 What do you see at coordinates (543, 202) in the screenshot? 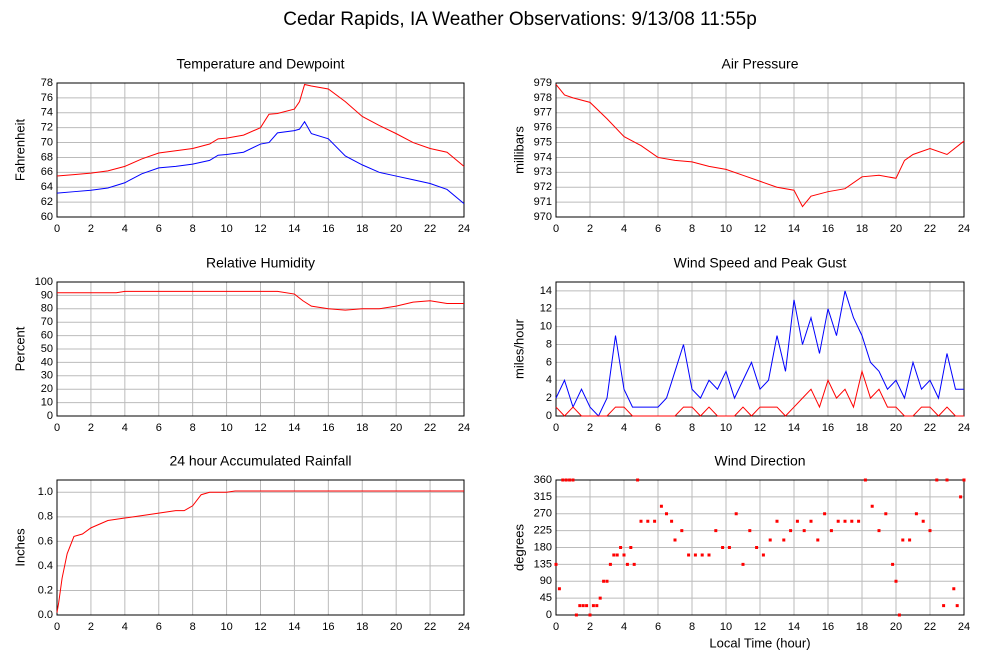
I see `y-tick-label: 971` at bounding box center [543, 202].